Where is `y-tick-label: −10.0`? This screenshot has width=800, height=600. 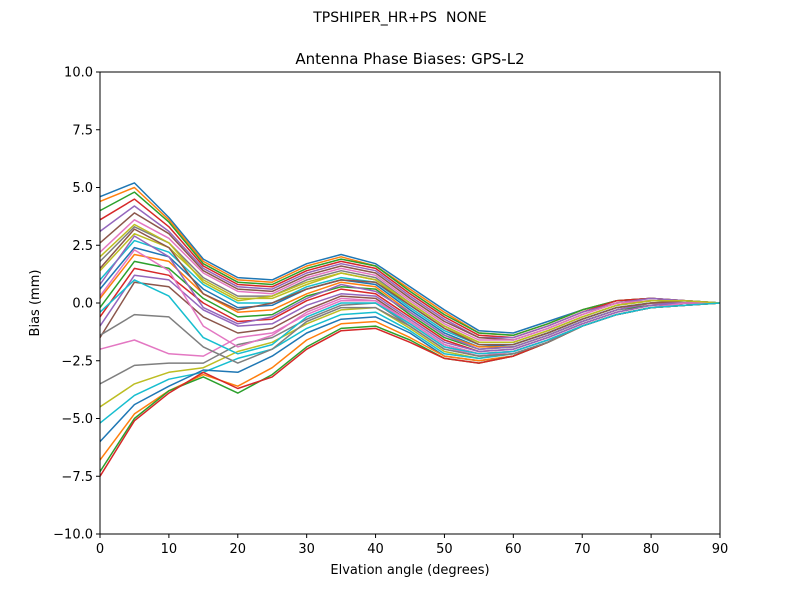 y-tick-label: −10.0 is located at coordinates (73, 535).